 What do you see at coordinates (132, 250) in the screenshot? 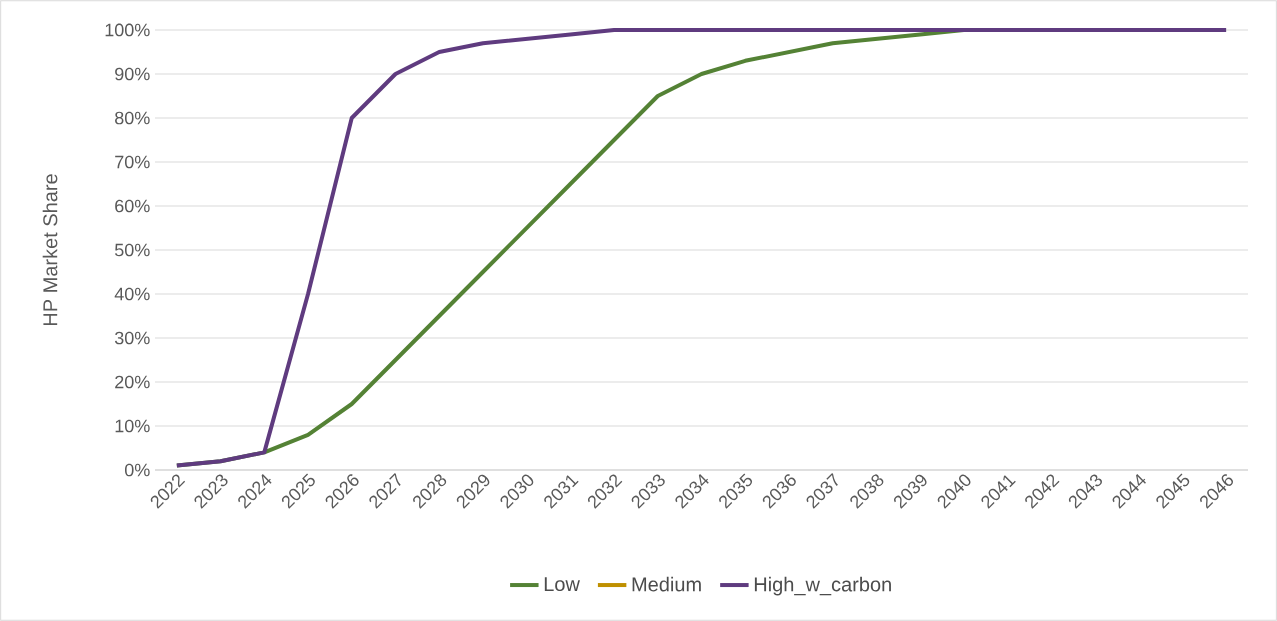
I see `y-tick-label: 50%` at bounding box center [132, 250].